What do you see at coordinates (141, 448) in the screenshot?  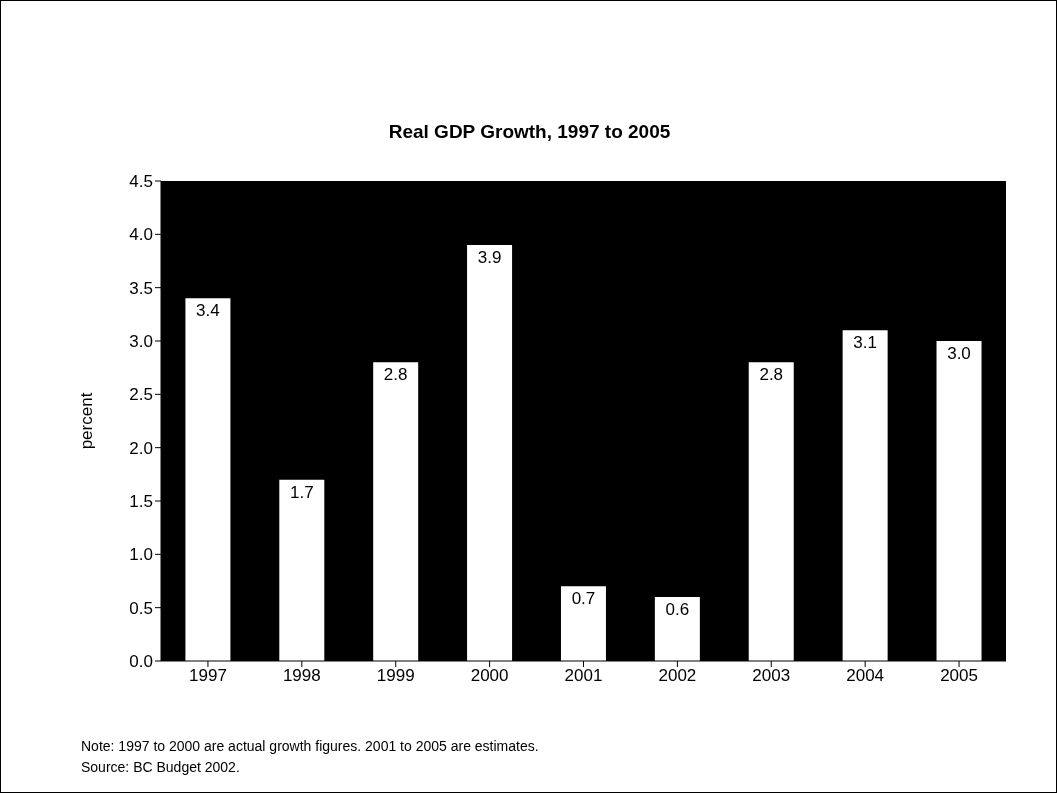 I see `y-tick-label: 2.0` at bounding box center [141, 448].